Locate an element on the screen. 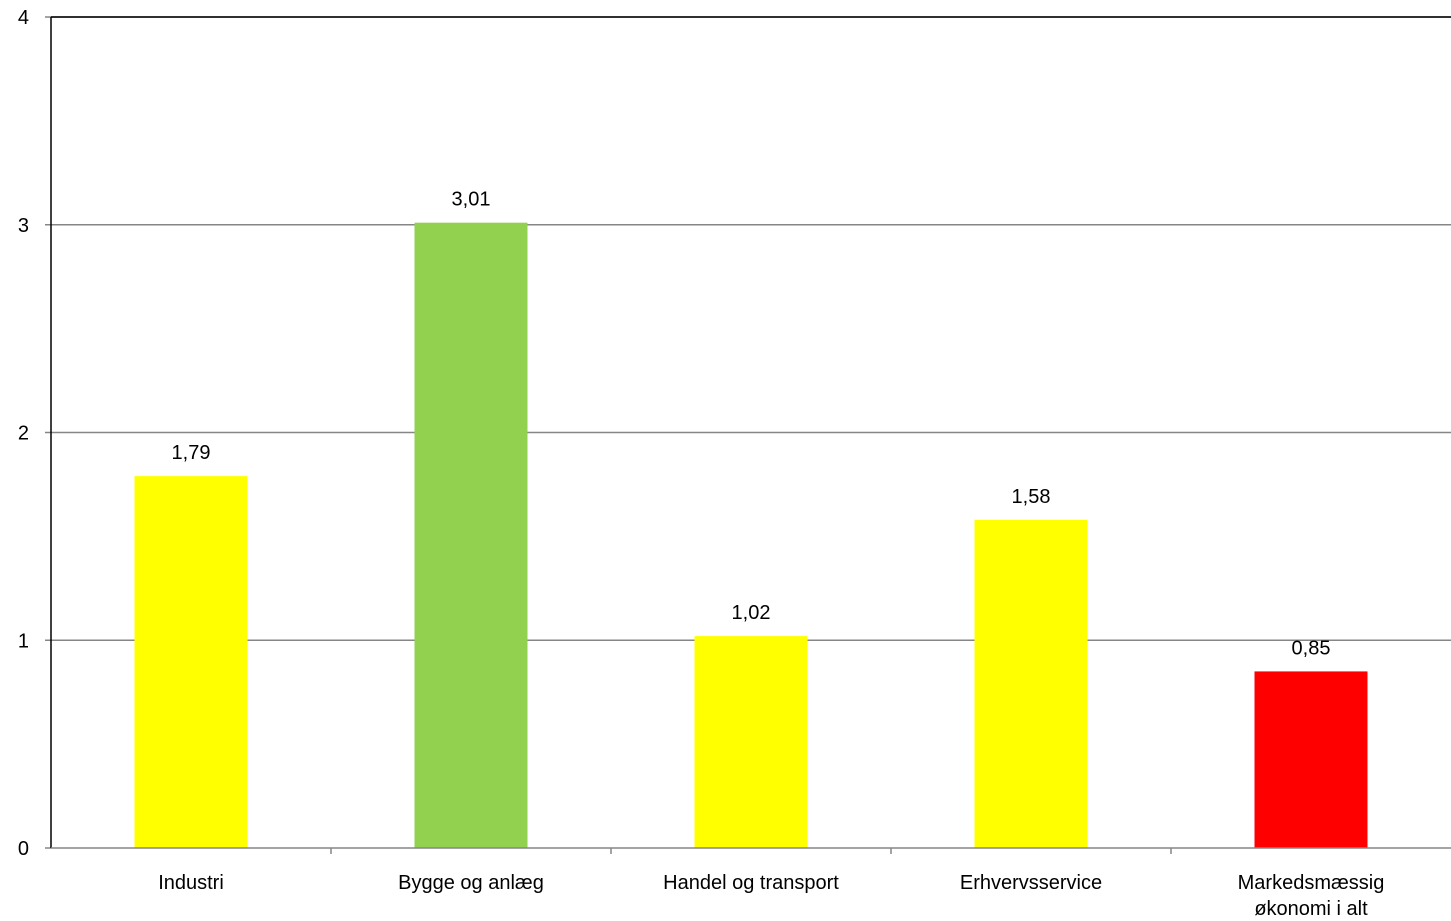  data-label: 1,58 is located at coordinates (1031, 497).